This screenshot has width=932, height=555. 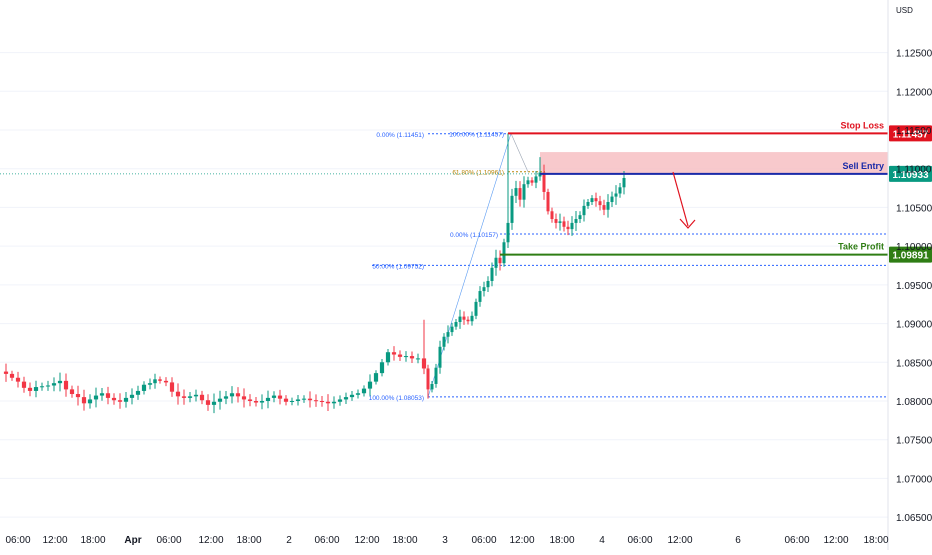 I want to click on fib-level-label: 61.80% (1.10961), so click(x=478, y=173).